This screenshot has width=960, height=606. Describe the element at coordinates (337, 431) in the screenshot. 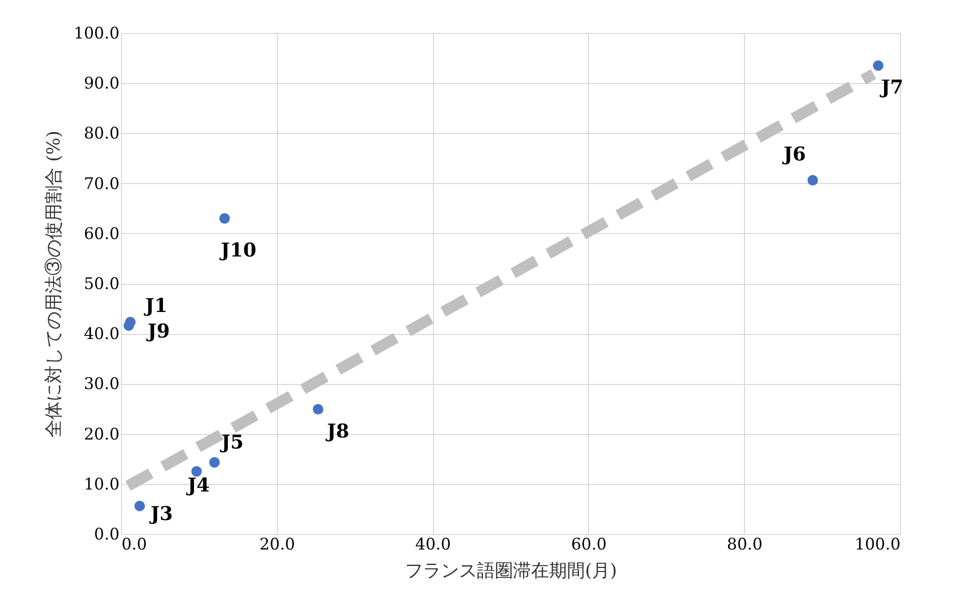

I see `annotation: J8` at that location.